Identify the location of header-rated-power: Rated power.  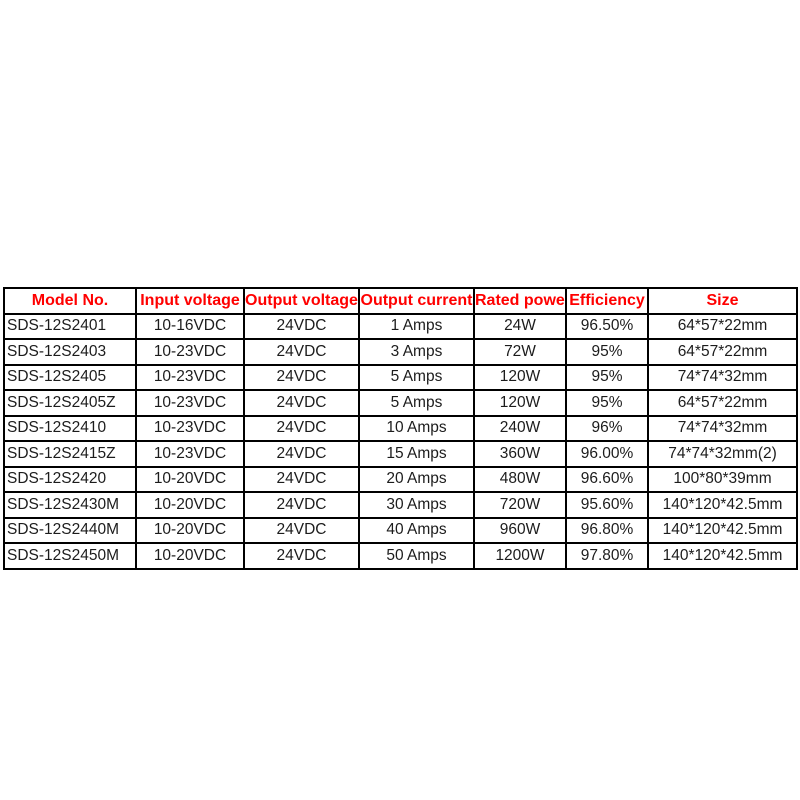
(520, 301).